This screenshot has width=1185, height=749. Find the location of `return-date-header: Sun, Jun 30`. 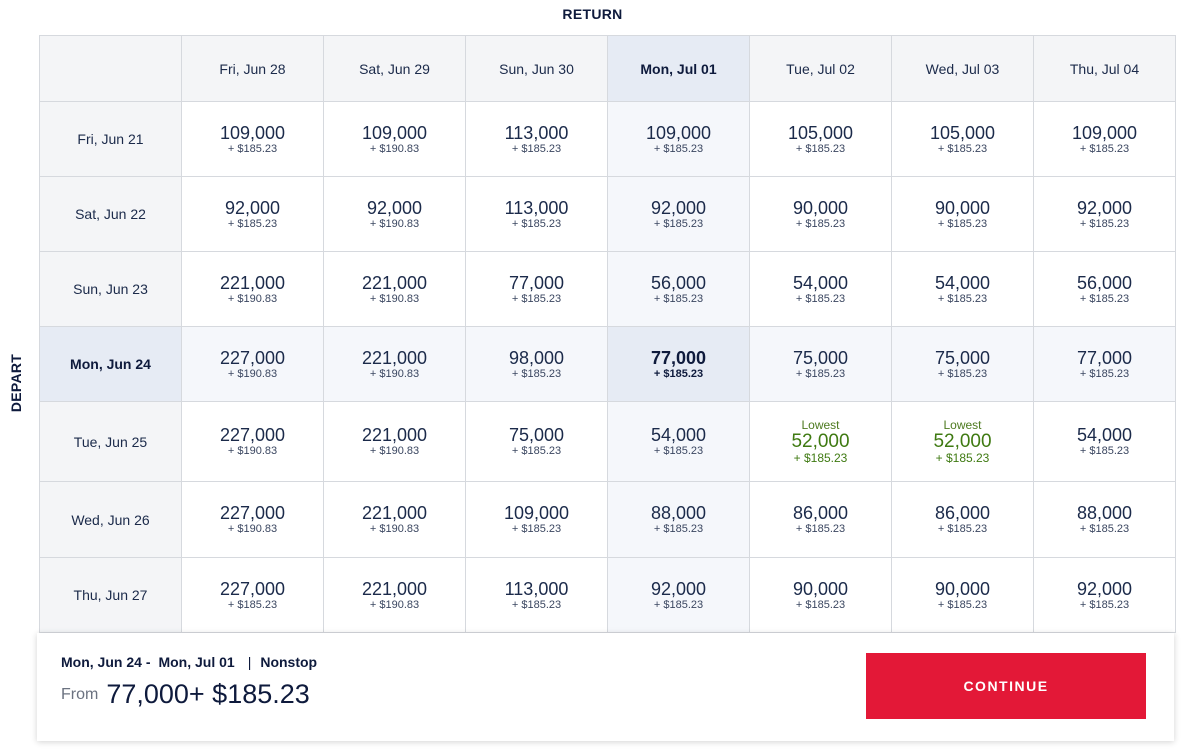

return-date-header: Sun, Jun 30 is located at coordinates (537, 69).